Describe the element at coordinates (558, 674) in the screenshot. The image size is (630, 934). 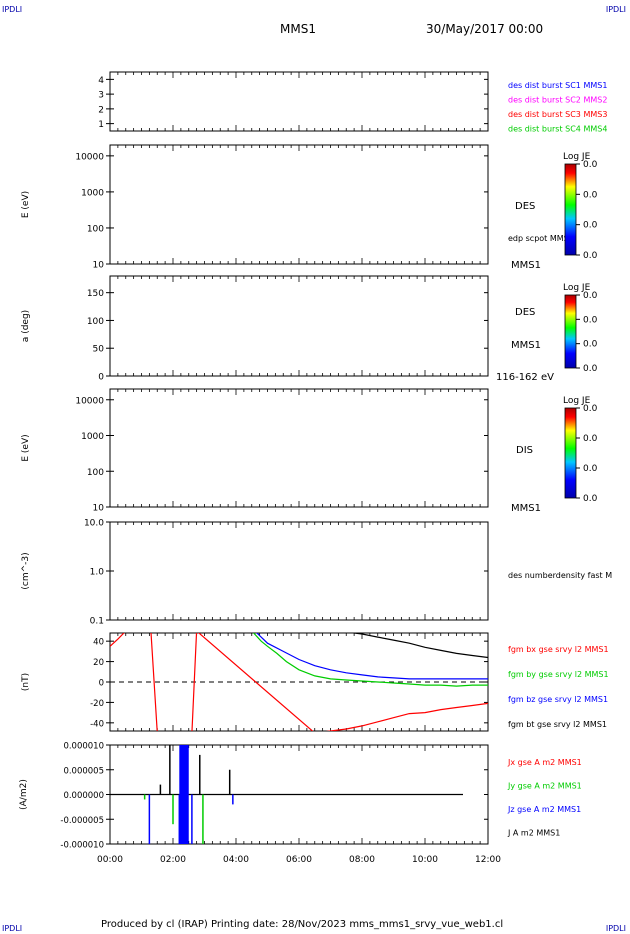
I see `legend-entry: fgm by gse srvy l2 MMS1` at that location.